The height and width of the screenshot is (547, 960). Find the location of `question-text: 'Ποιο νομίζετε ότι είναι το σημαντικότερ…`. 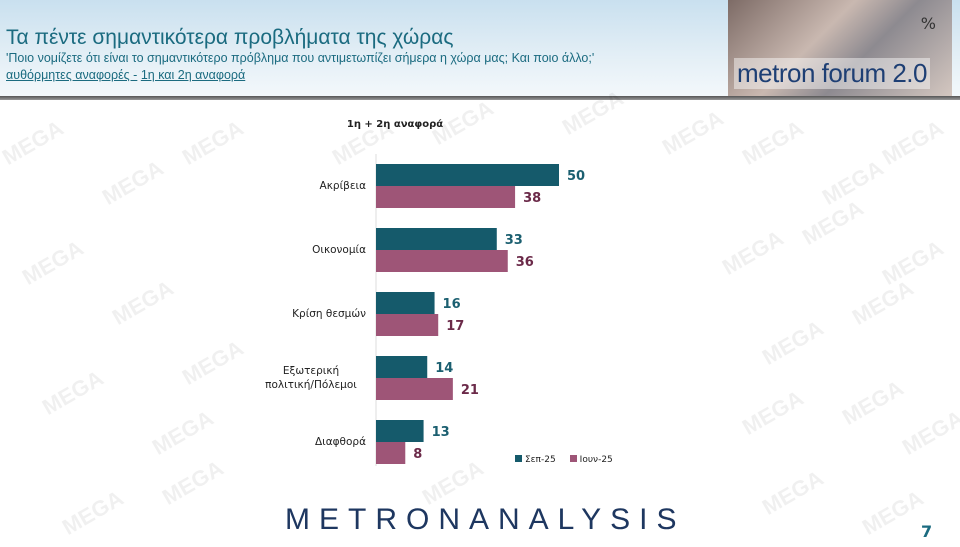

question-text: 'Ποιο νομίζετε ότι είναι το σημαντικότερ… is located at coordinates (300, 58).